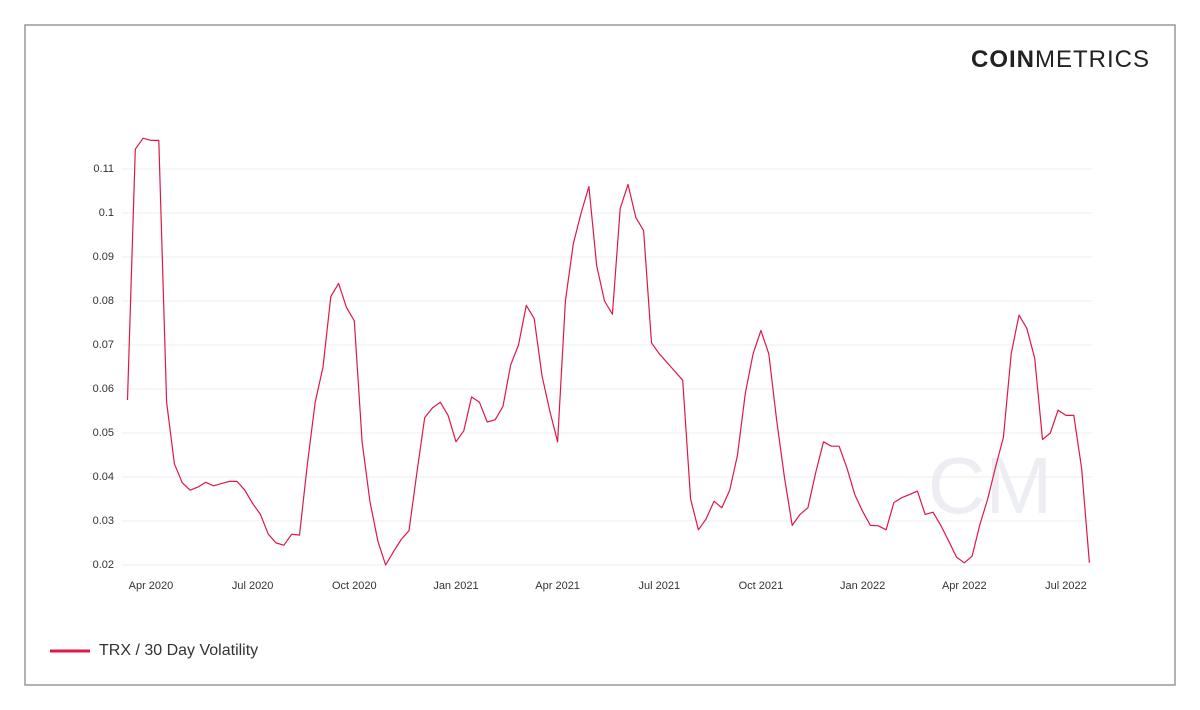 The height and width of the screenshot is (710, 1200). What do you see at coordinates (103, 565) in the screenshot?
I see `y-tick-label: 0.02` at bounding box center [103, 565].